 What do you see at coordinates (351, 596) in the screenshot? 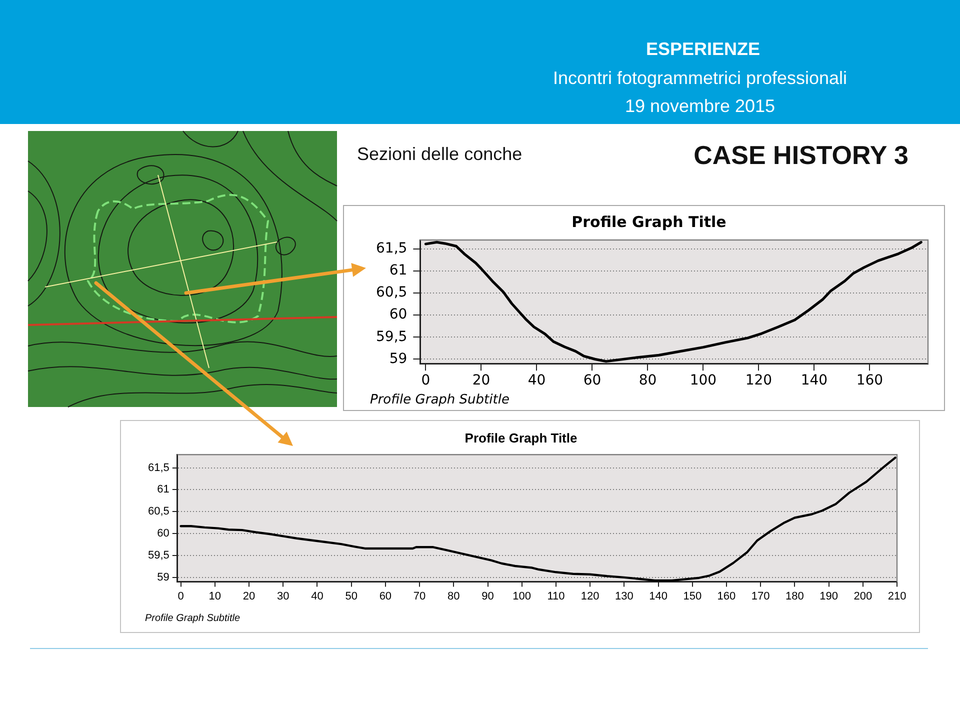
I see `x-tick-label: 50` at bounding box center [351, 596].